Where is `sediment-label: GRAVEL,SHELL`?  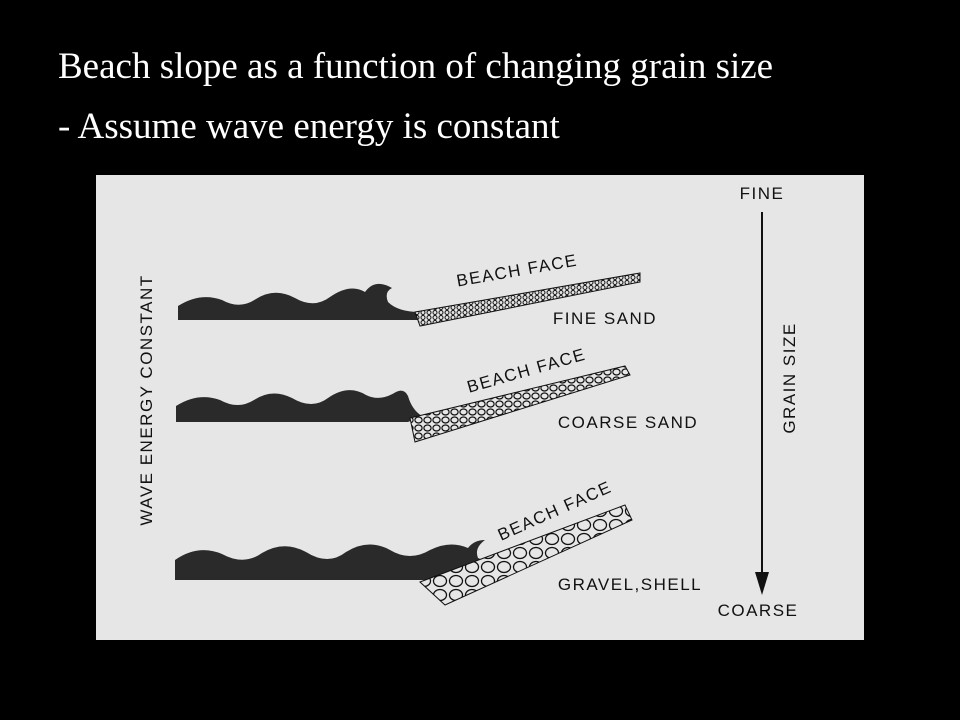
sediment-label: GRAVEL,SHELL is located at coordinates (630, 584).